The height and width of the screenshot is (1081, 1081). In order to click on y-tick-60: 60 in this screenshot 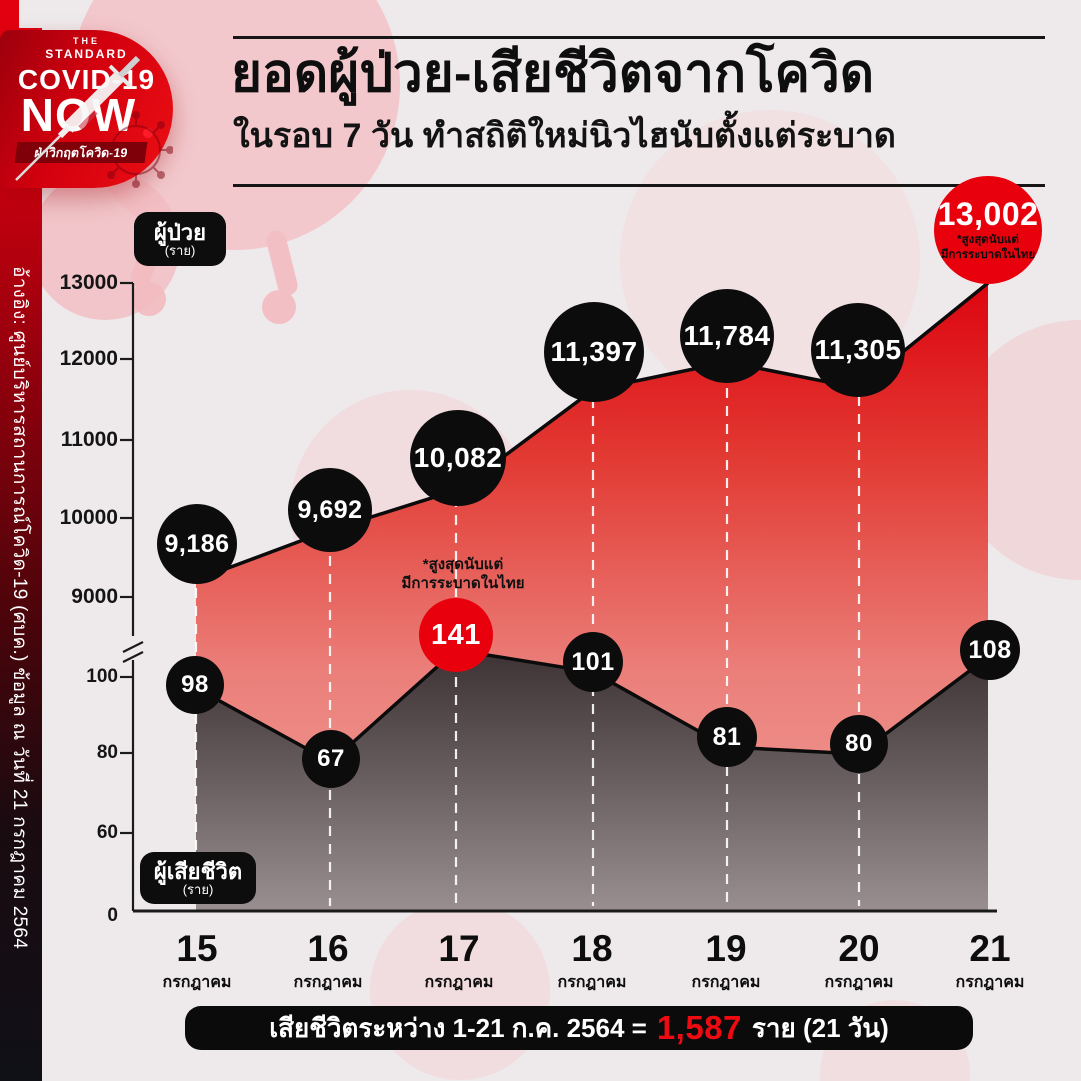, I will do `click(107, 832)`.